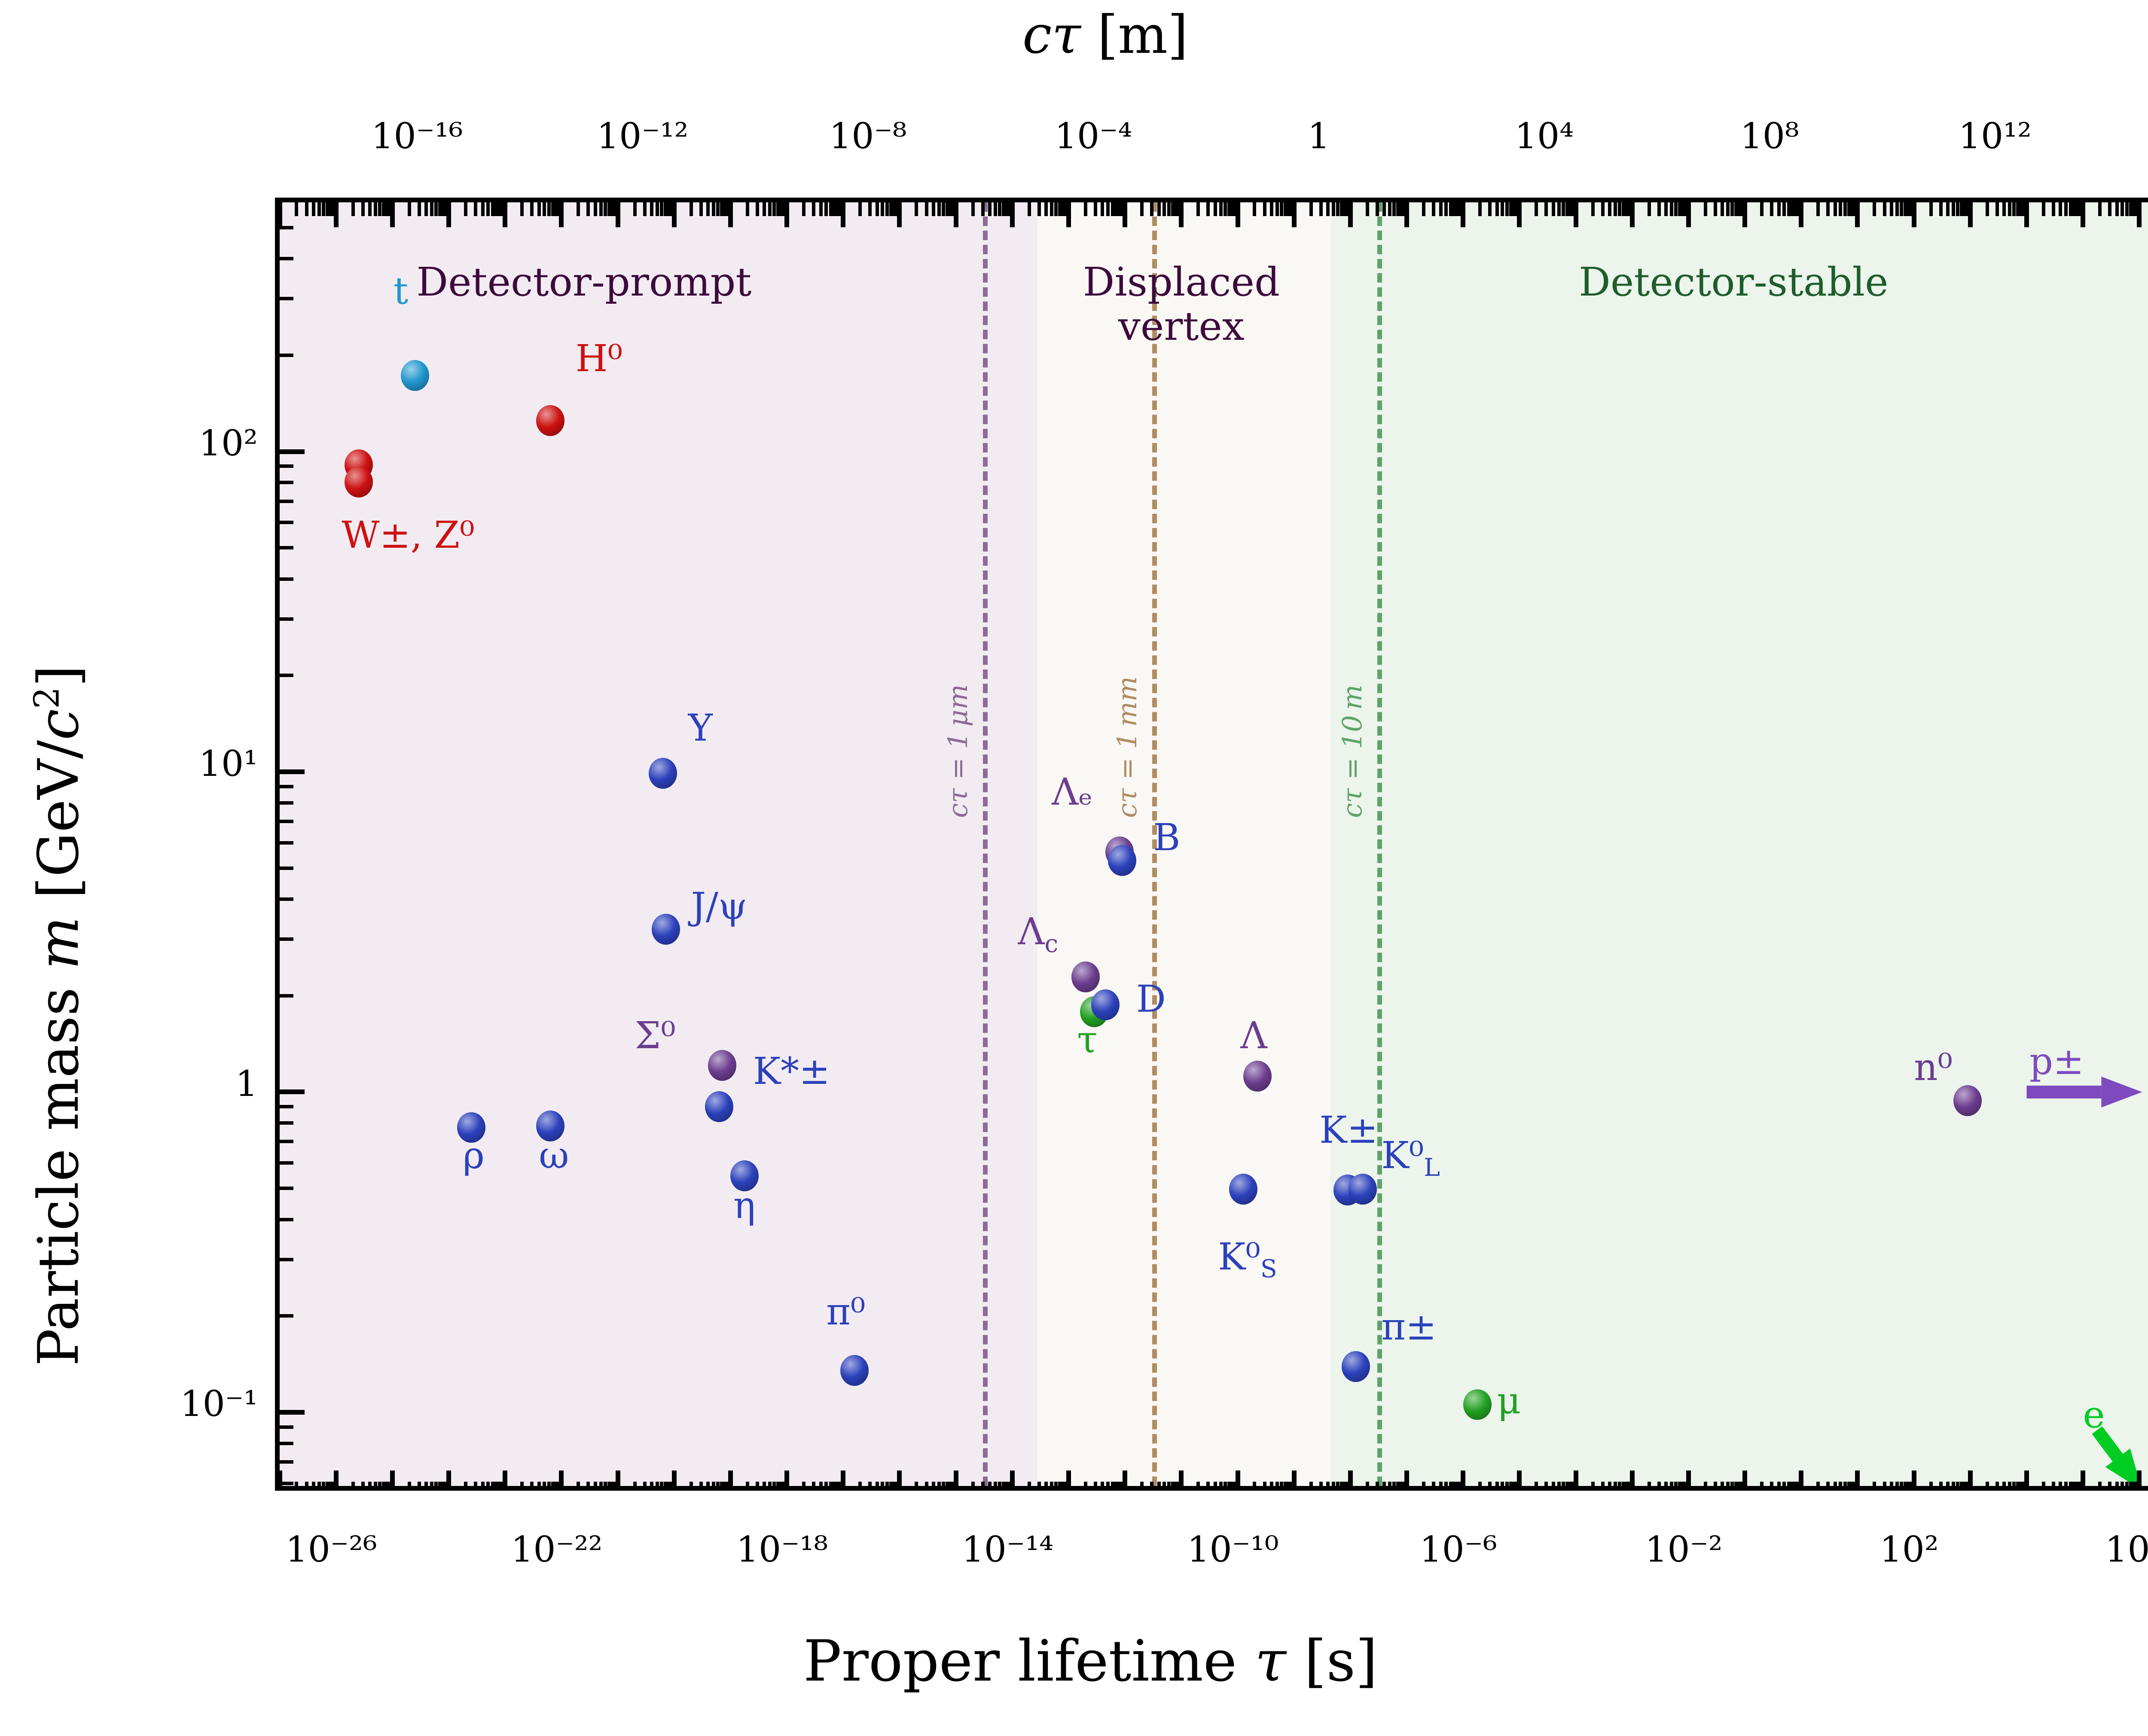  I want to click on data-point-H0, so click(550, 420).